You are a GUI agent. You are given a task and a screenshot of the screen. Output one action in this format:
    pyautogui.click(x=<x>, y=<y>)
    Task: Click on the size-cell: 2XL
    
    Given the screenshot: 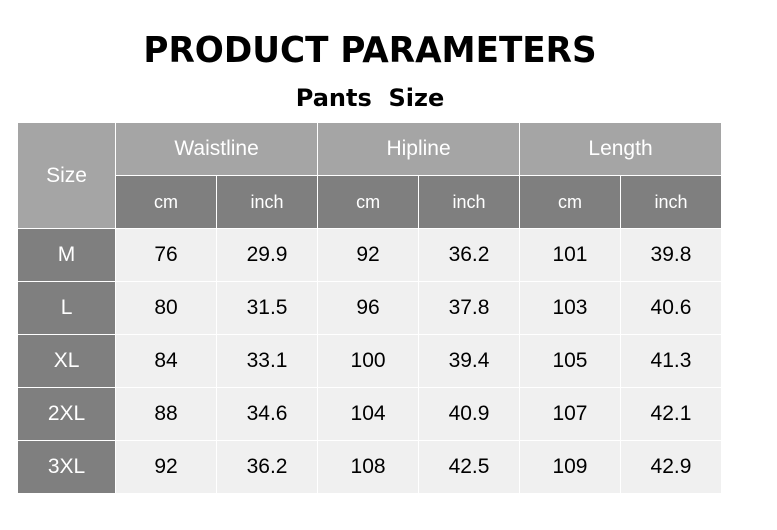 What is the action you would take?
    pyautogui.click(x=66, y=414)
    